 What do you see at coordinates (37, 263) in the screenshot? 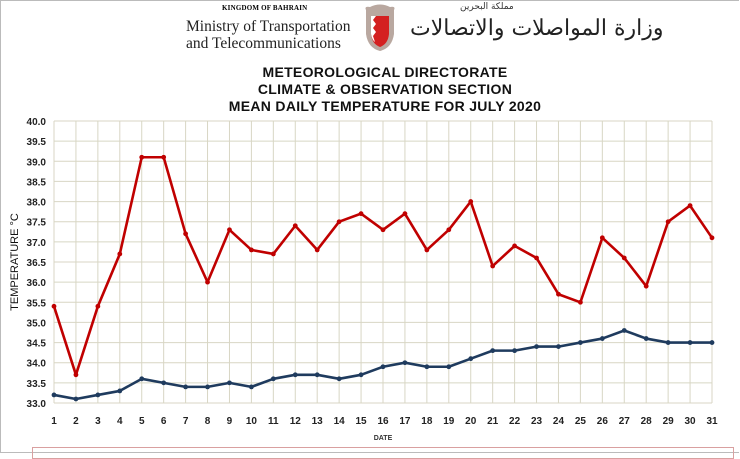
I see `y-tick-label: 36.5` at bounding box center [37, 263].